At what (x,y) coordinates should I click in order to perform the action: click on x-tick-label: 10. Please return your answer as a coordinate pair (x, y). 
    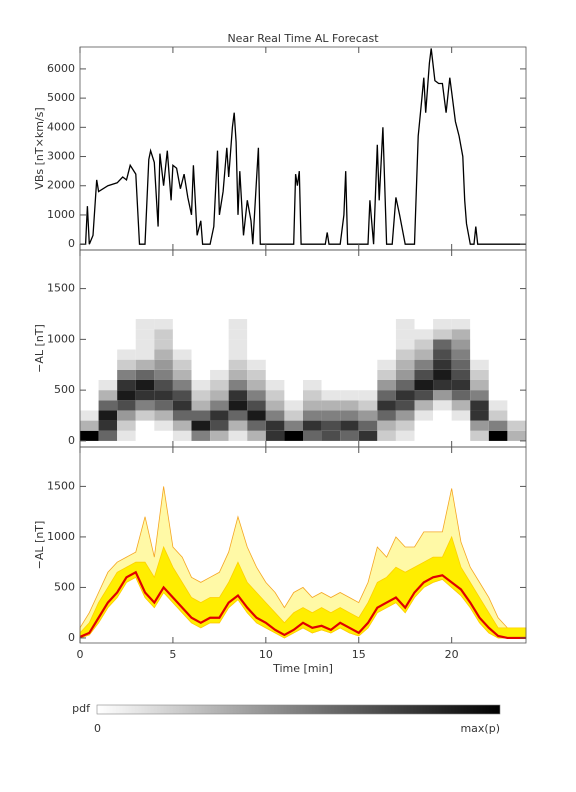
    Looking at the image, I should click on (266, 654).